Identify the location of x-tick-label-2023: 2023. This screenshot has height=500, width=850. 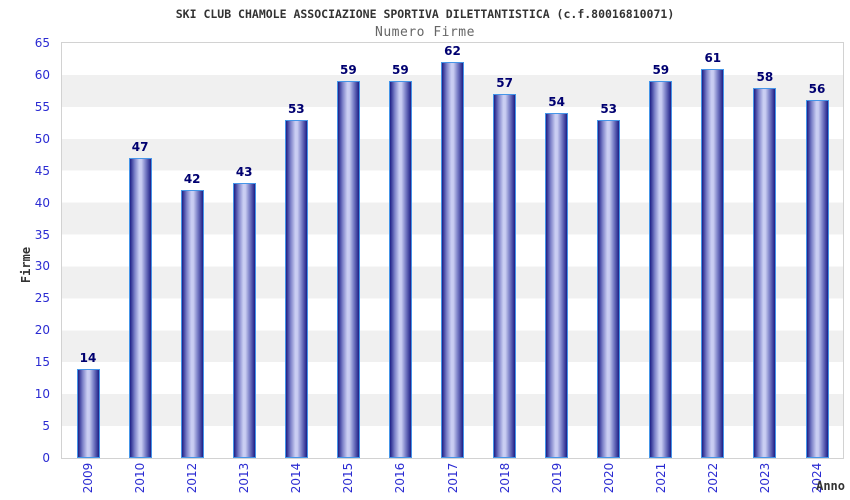
(764, 478).